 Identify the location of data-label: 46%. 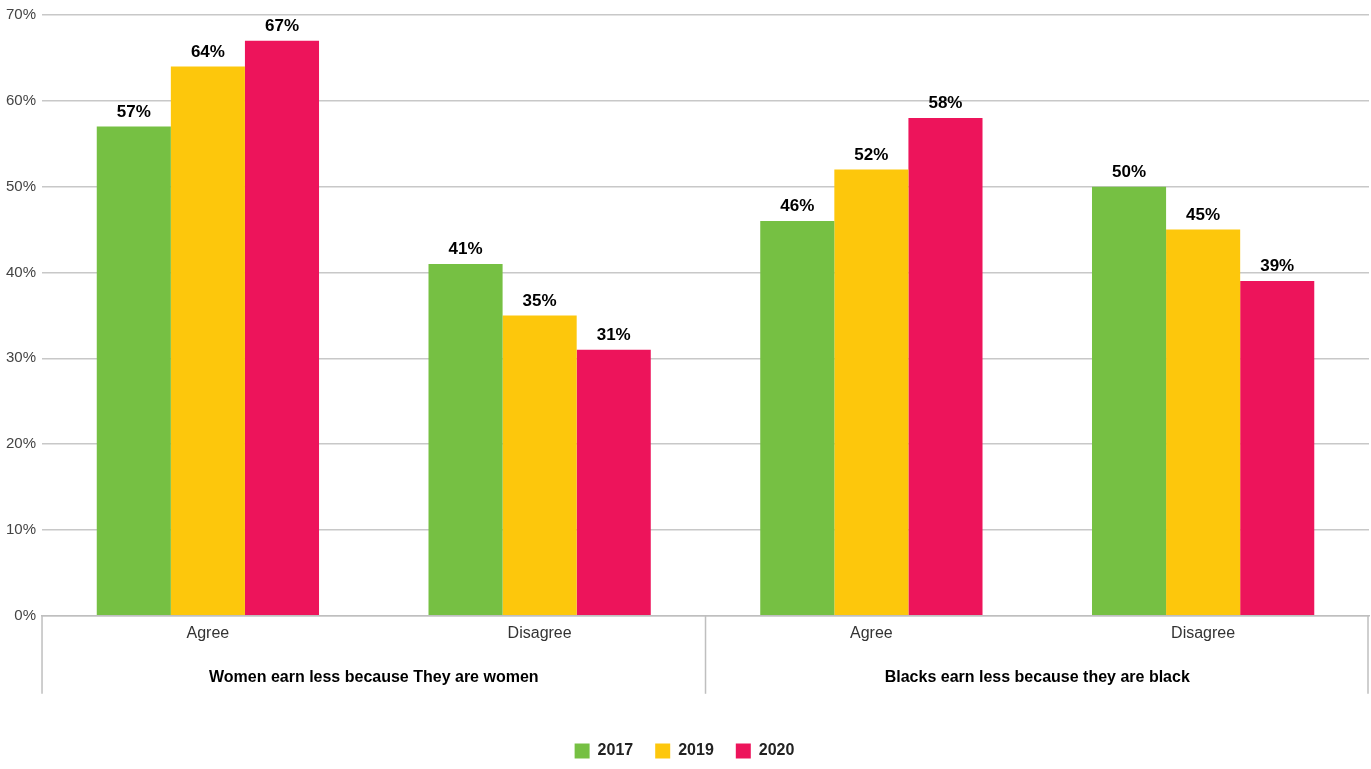
(797, 206).